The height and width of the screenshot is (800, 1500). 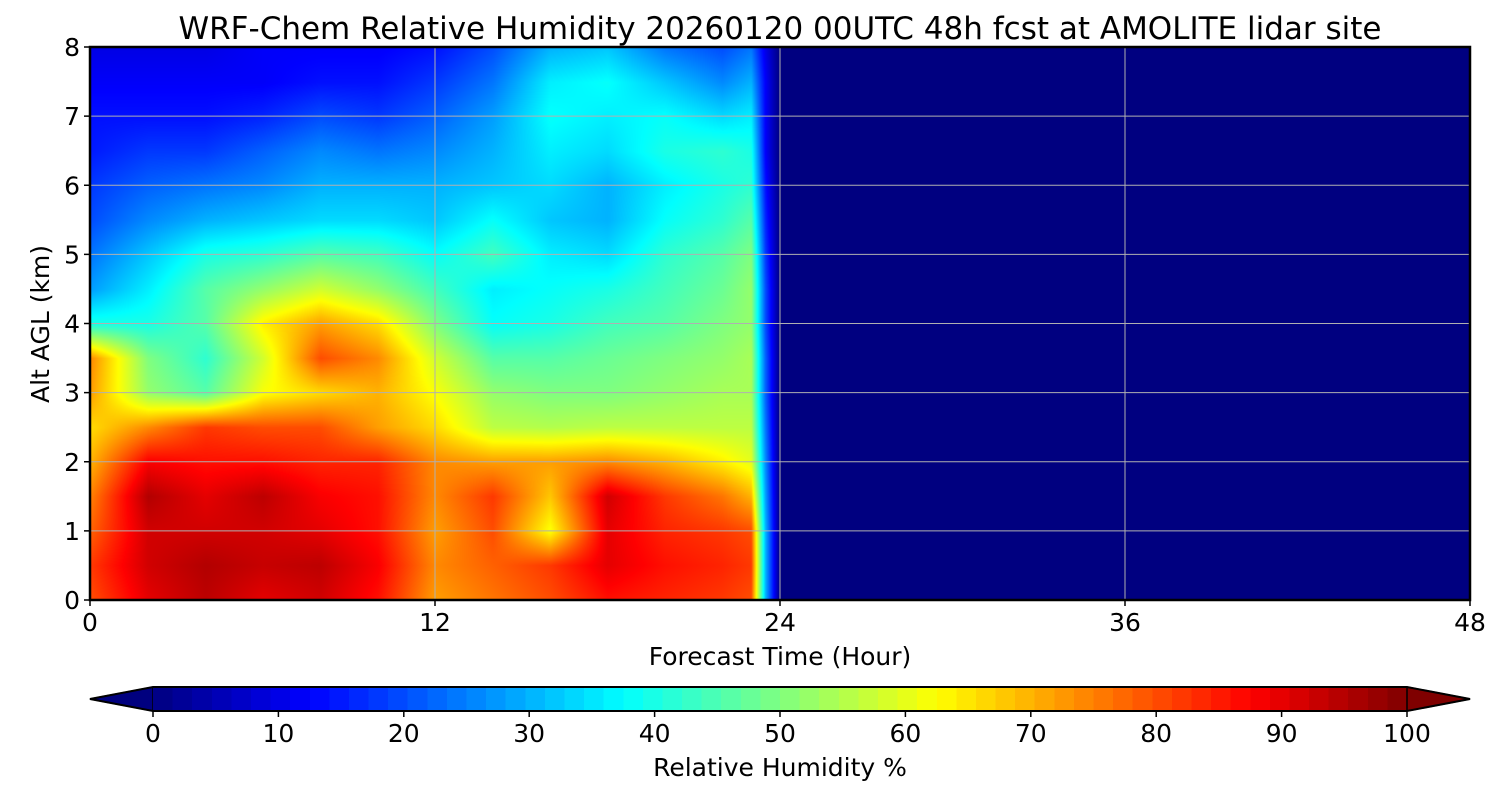 I want to click on colorbar-tick-label: 50, so click(x=780, y=733).